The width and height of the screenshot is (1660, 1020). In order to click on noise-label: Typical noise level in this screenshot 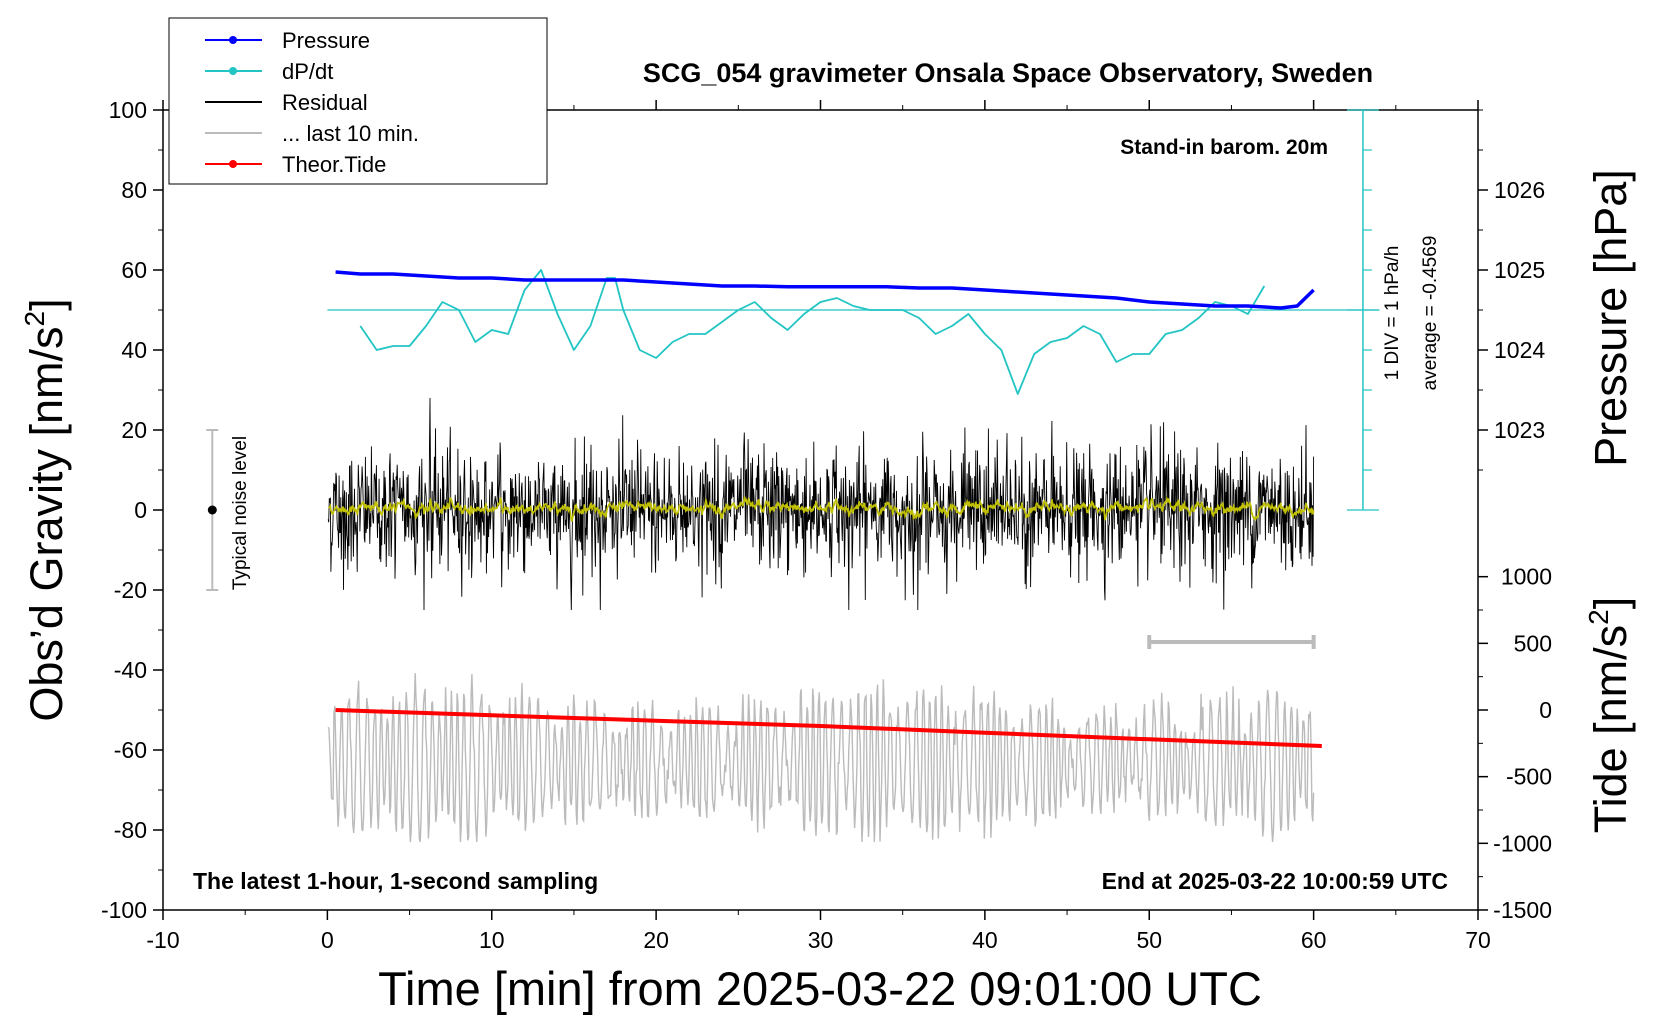, I will do `click(240, 513)`.